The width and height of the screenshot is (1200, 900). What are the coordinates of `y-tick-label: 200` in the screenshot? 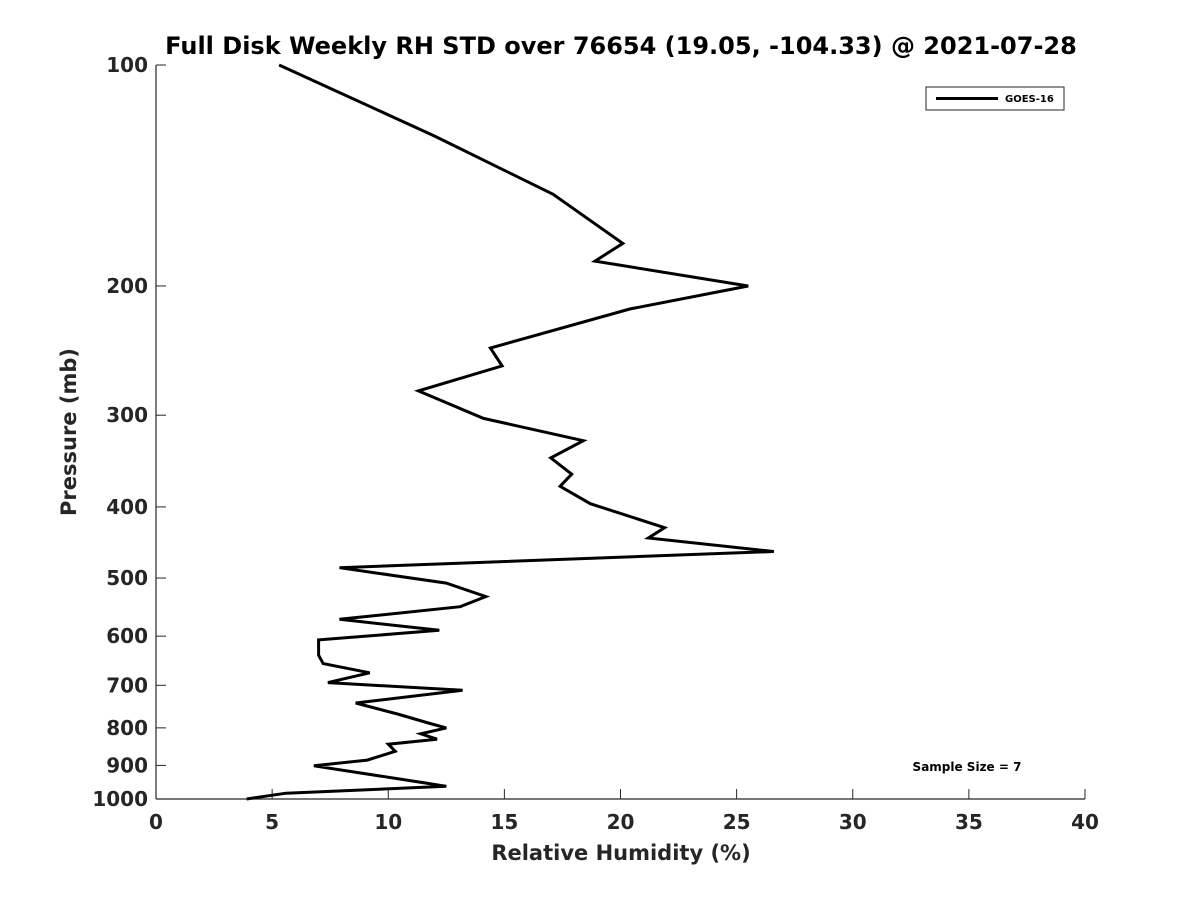 It's located at (127, 286).